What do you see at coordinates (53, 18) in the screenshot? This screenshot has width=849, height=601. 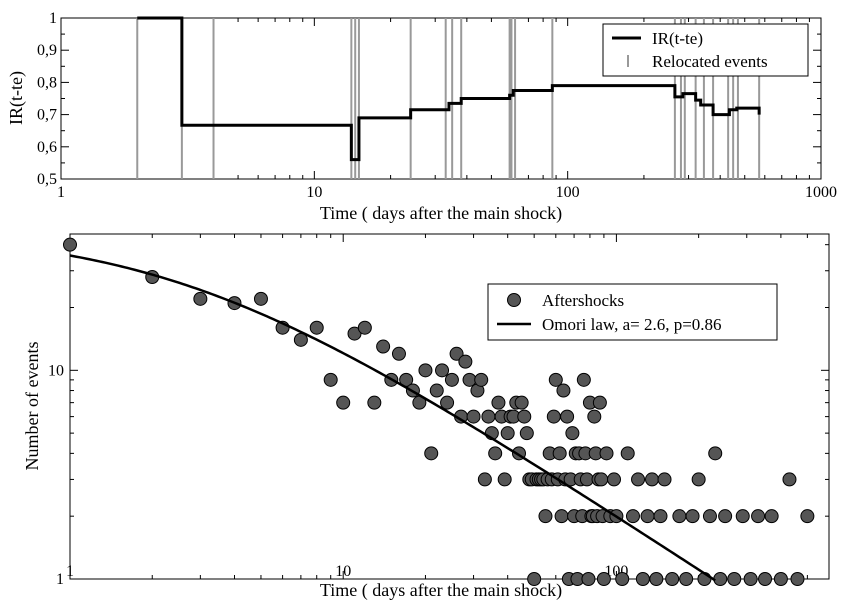 I see `top-y-tick-label: 1` at bounding box center [53, 18].